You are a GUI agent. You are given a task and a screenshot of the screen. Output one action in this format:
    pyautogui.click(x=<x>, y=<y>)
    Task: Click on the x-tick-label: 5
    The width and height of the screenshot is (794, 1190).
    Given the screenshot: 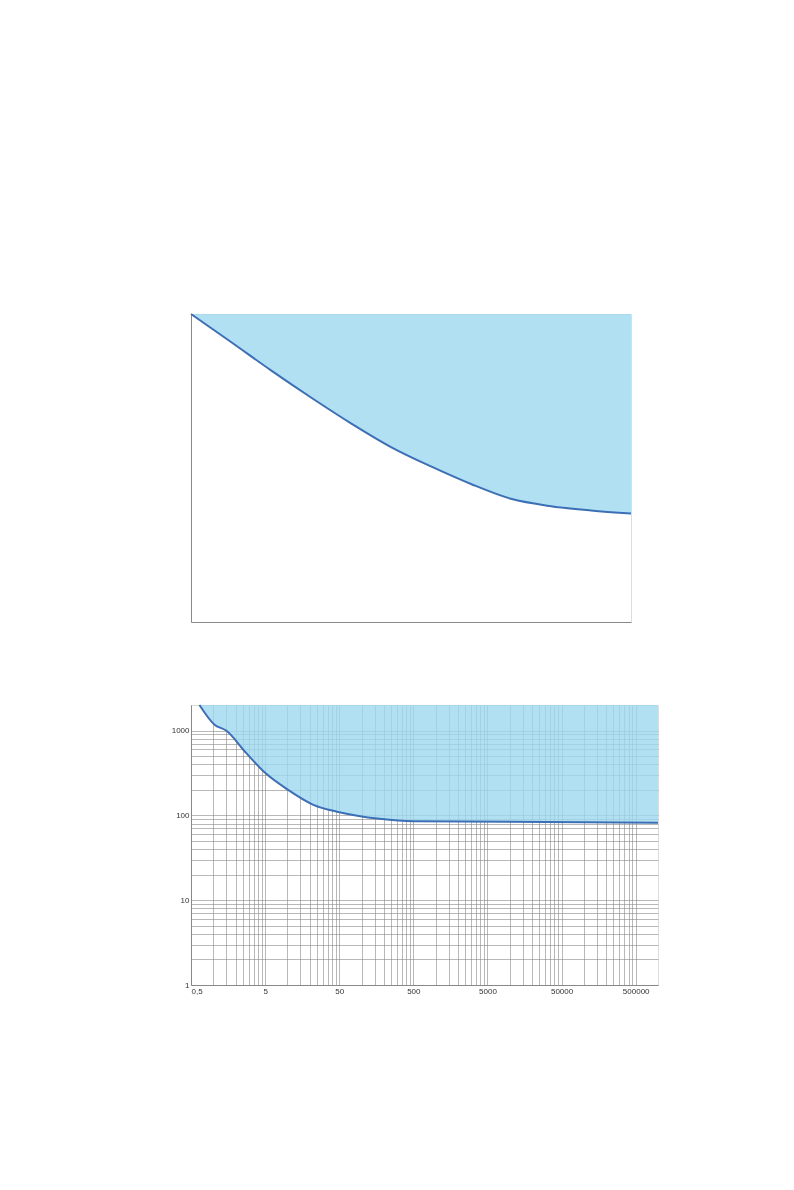 What is the action you would take?
    pyautogui.click(x=266, y=991)
    